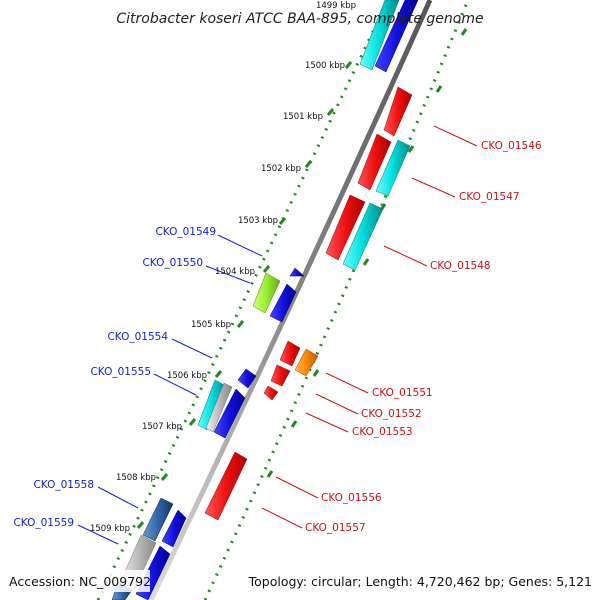  I want to click on gene-label-cko-01551: CKO_01551, so click(402, 393).